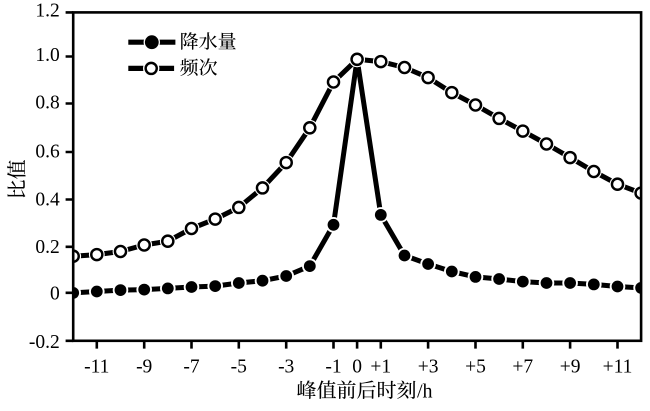  What do you see at coordinates (47, 199) in the screenshot?
I see `svg-text: 0.4` at bounding box center [47, 199].